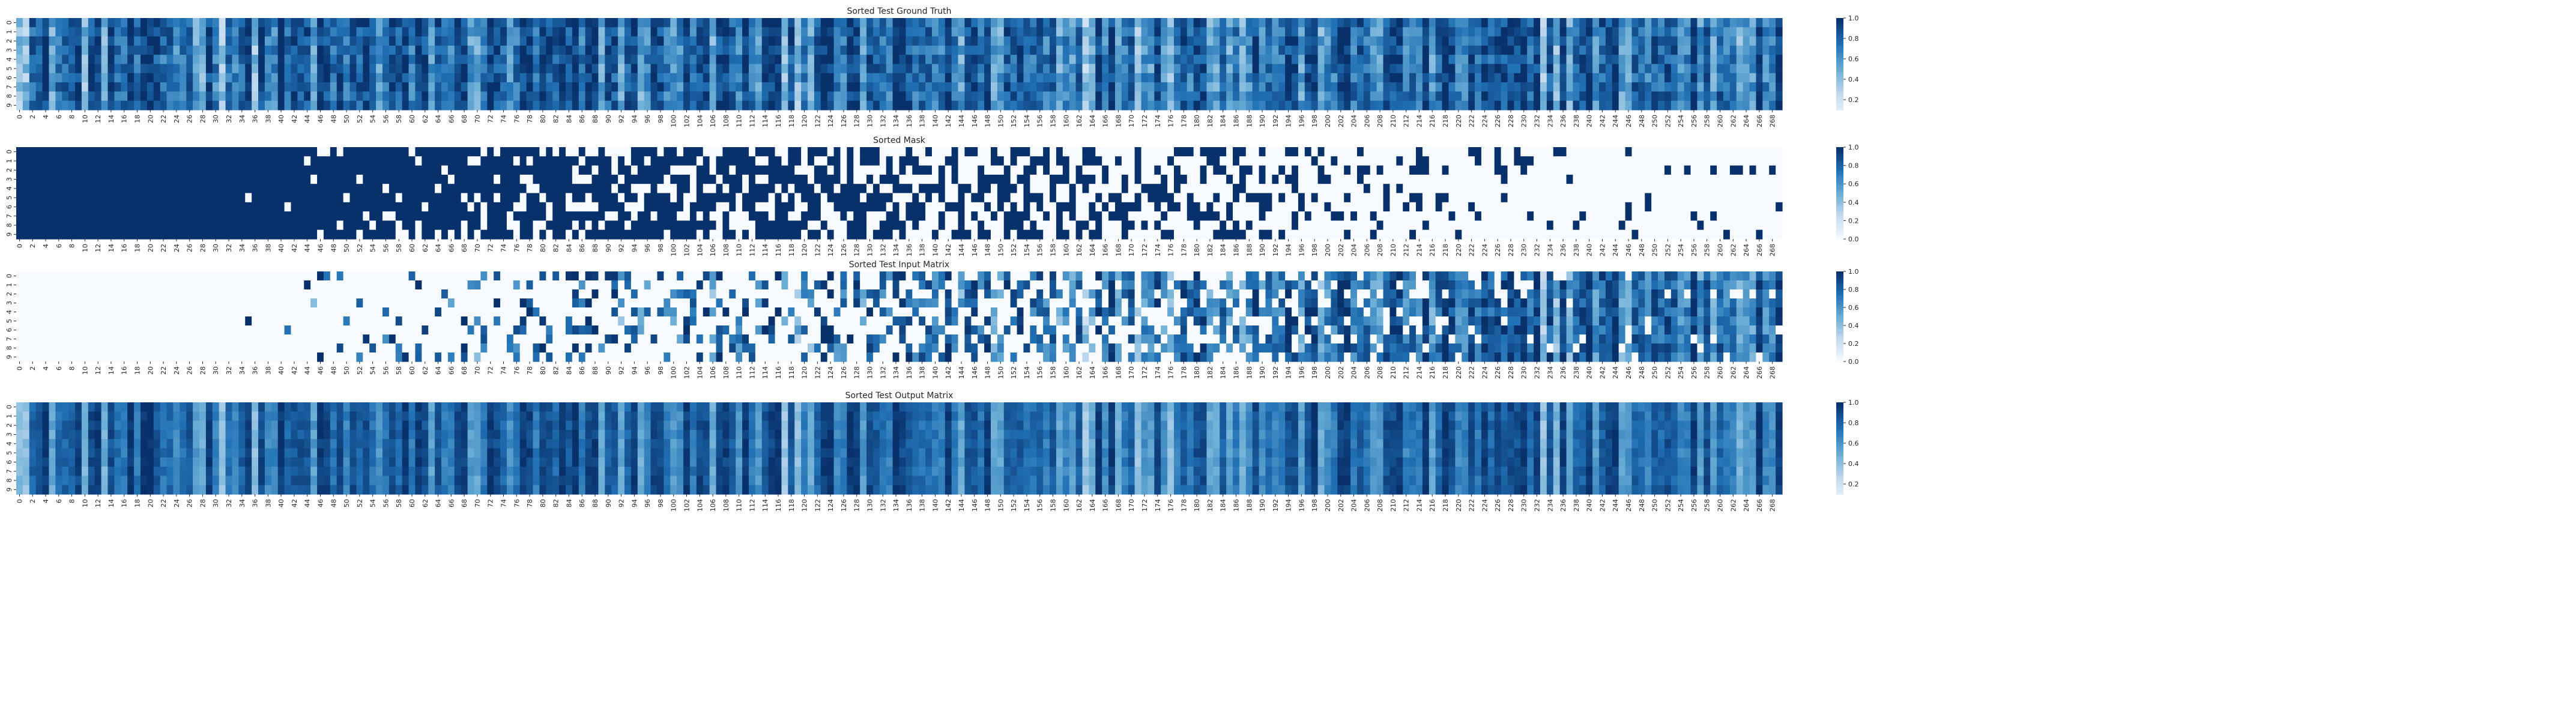 This screenshot has width=2576, height=714. What do you see at coordinates (1839, 36) in the screenshot?
I see `colorbar-segment` at bounding box center [1839, 36].